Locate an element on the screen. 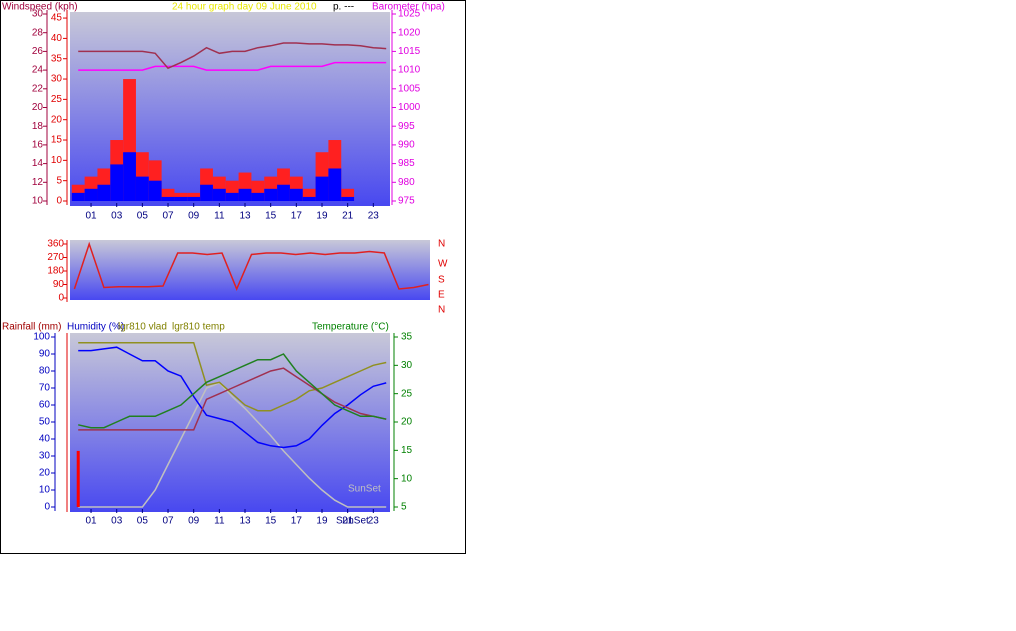 The height and width of the screenshot is (631, 1016). y-tick-label: 1015 is located at coordinates (409, 51).